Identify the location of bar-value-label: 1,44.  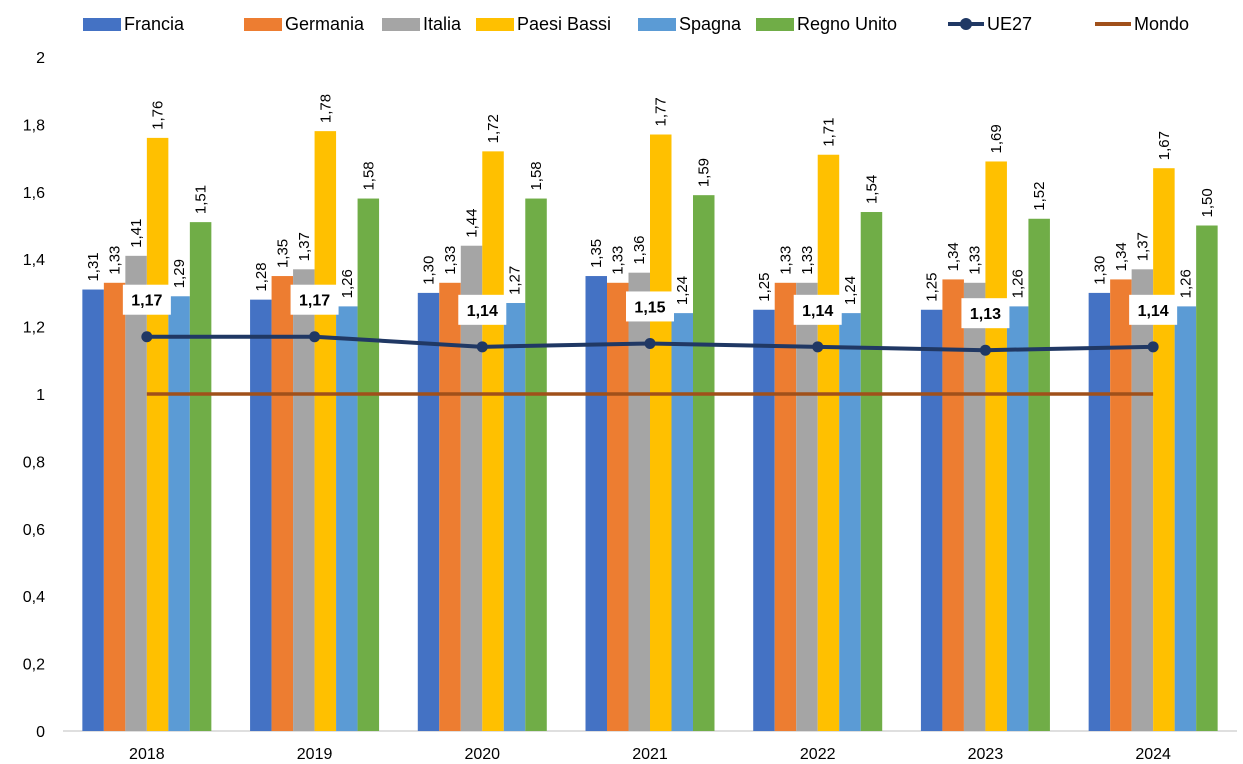
(472, 223).